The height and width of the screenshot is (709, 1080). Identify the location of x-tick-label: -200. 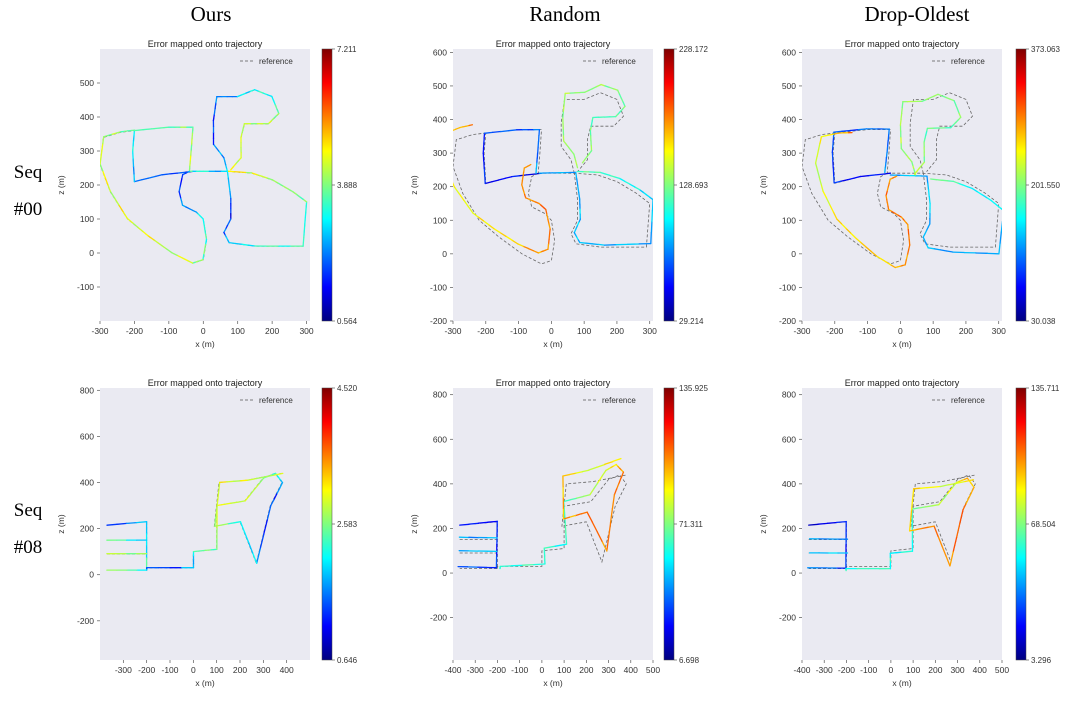
(497, 670).